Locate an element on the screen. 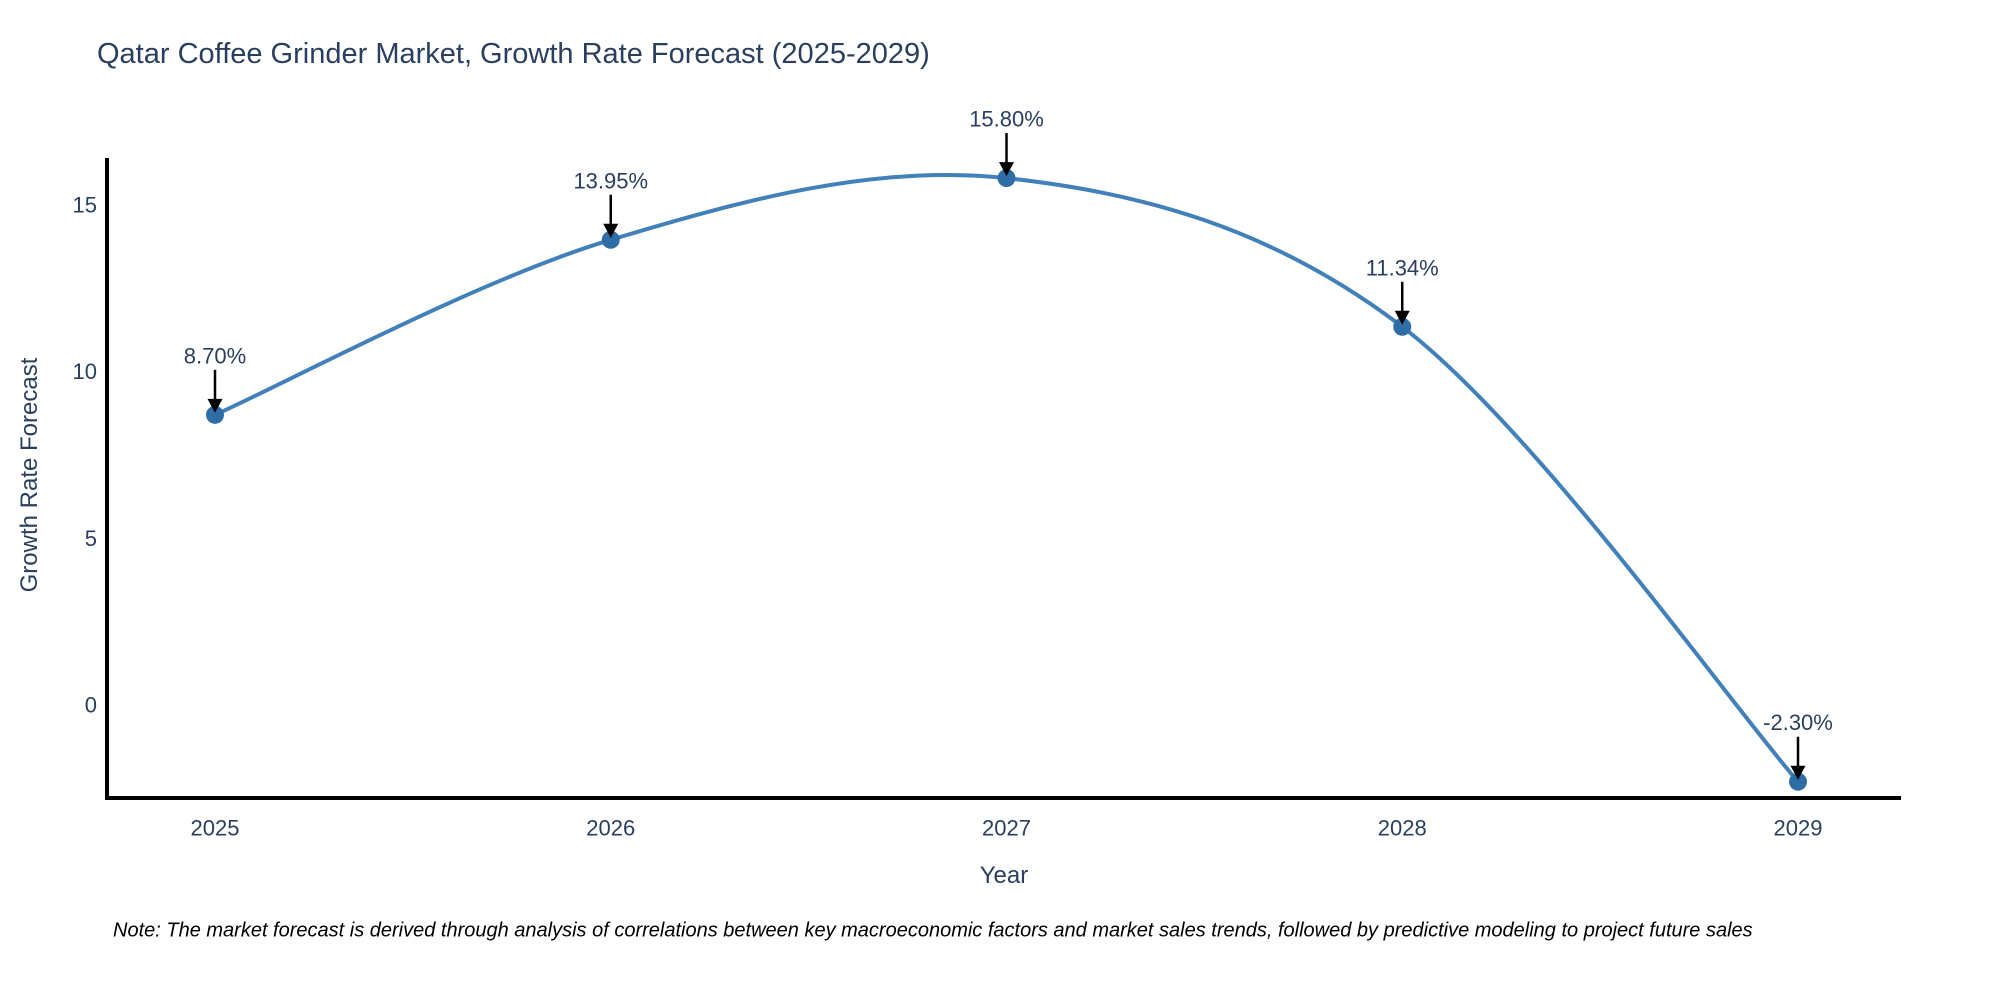  x-tick-label: 2026 is located at coordinates (610, 828).